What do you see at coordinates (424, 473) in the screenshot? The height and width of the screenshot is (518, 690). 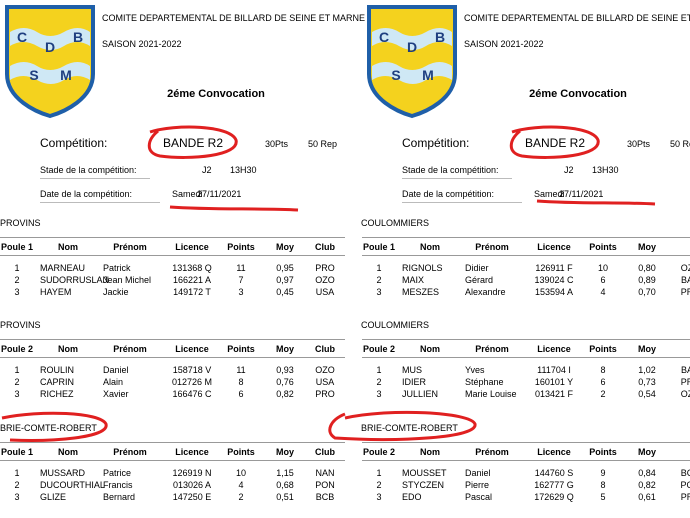 I see `cell: MOUSSET` at bounding box center [424, 473].